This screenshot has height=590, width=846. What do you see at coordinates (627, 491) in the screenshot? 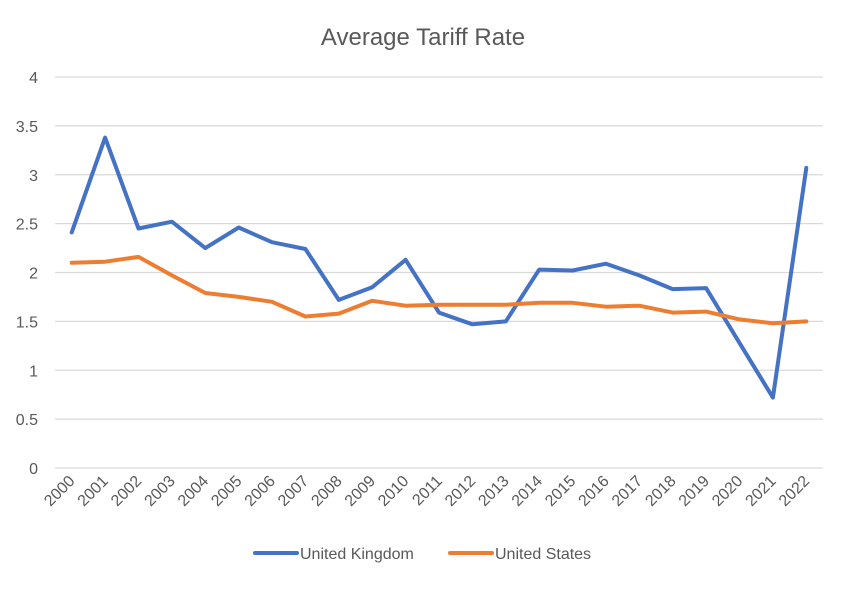
I see `x-tick-label: 2017` at bounding box center [627, 491].